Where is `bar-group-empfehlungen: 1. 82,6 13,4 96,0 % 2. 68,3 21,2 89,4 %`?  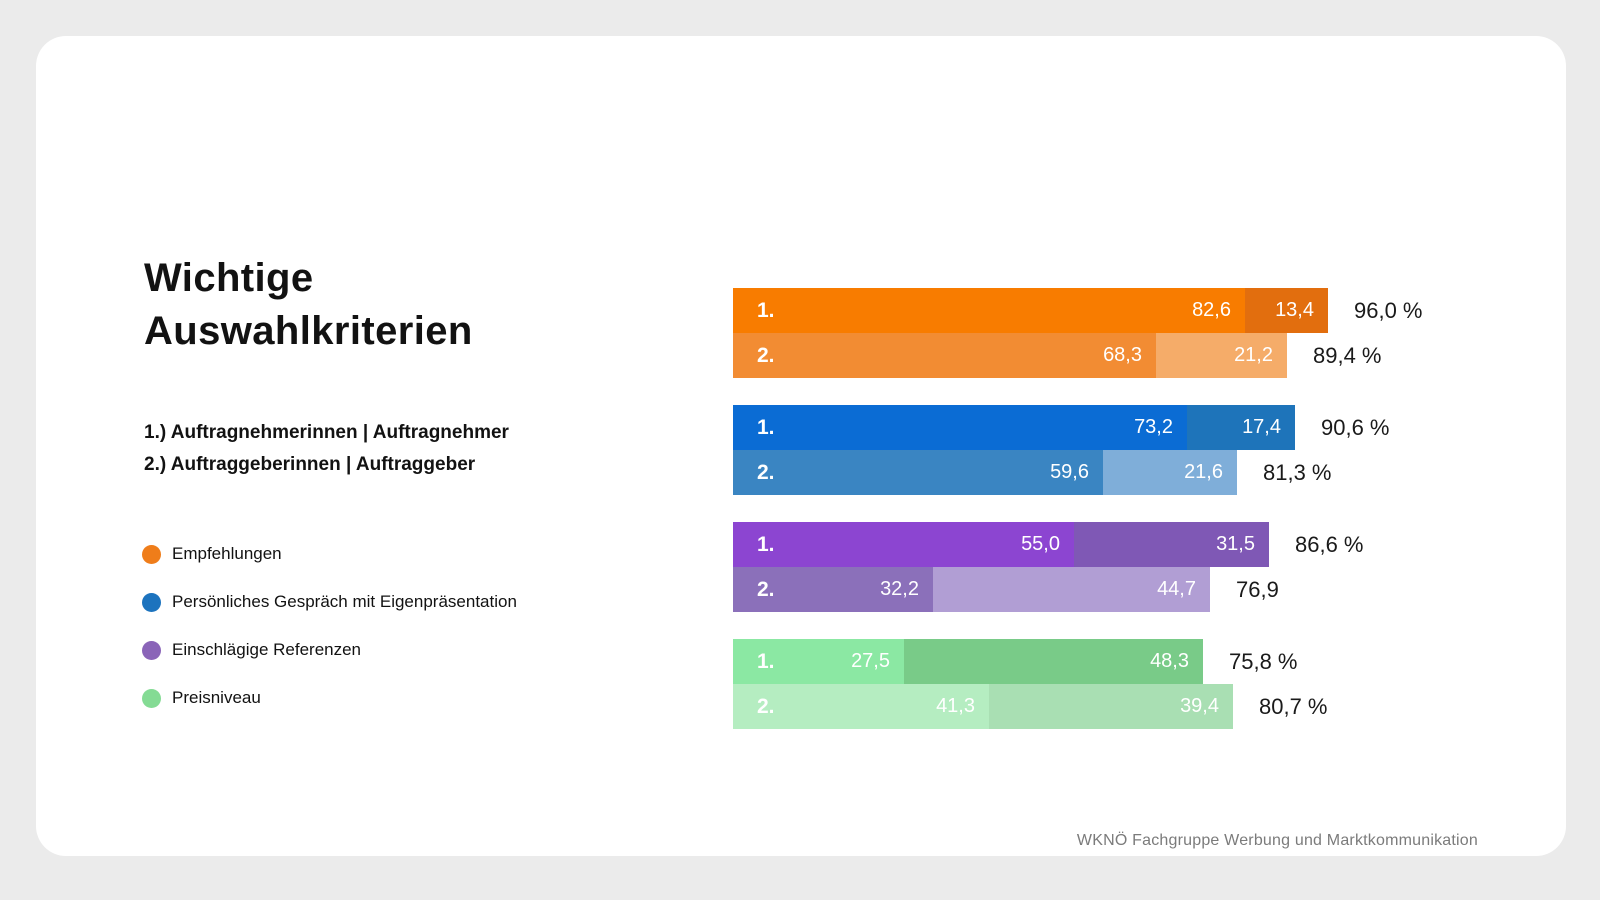
bar-group-empfehlungen: 1. 82,6 13,4 96,0 % 2. 68,3 21,2 89,4 % is located at coordinates (1078, 333).